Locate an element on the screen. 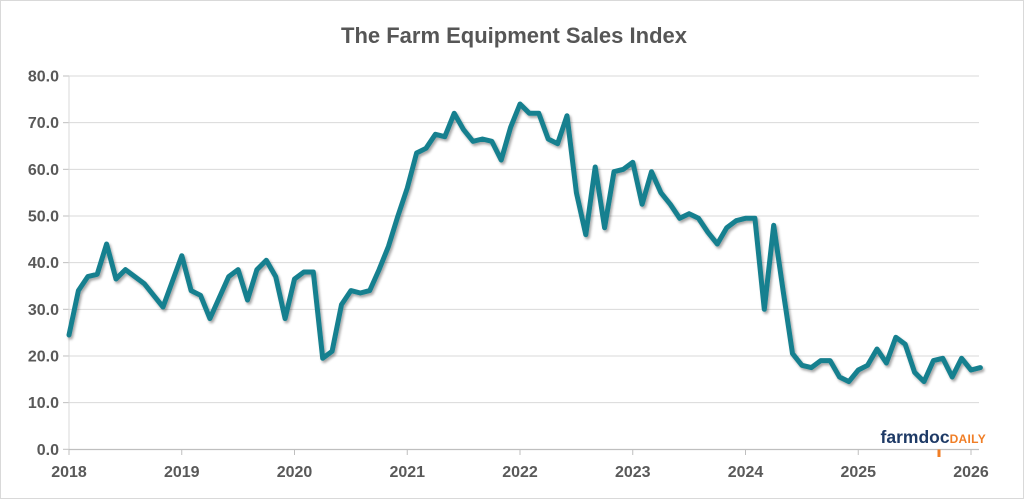  x-axis-label: 2018 is located at coordinates (69, 472).